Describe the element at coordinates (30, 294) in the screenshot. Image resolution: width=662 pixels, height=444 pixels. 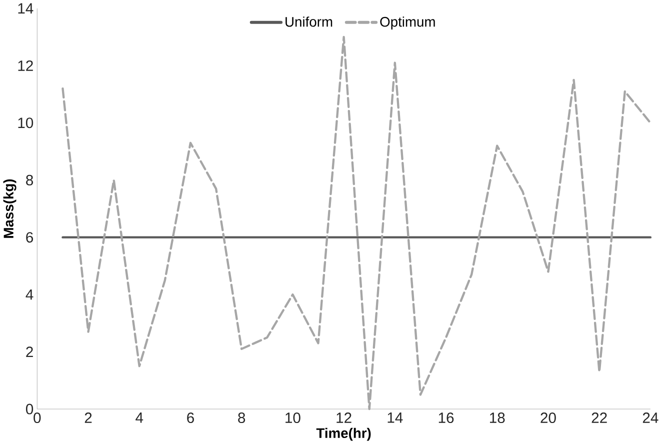
I see `y-tick-label: 4` at that location.